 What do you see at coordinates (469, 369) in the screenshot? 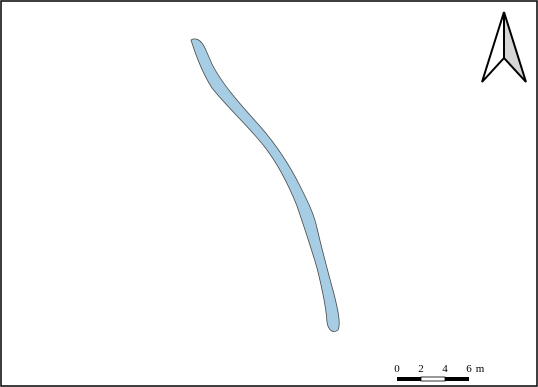
I see `scale-tick-6: 6` at bounding box center [469, 369].